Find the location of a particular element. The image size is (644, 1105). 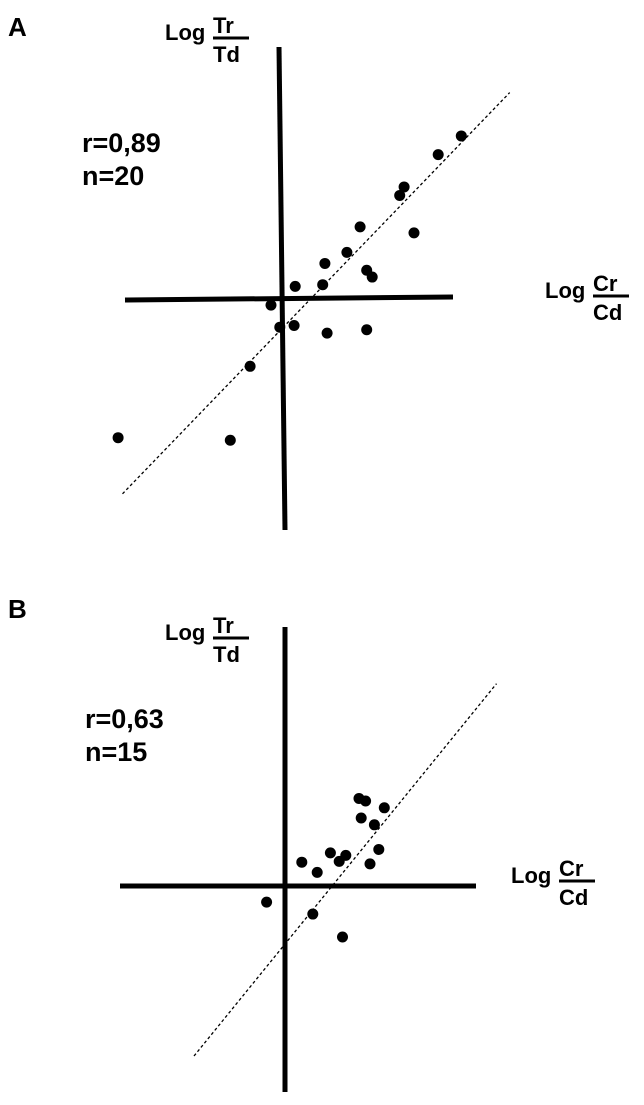

y-axis-line is located at coordinates (282, 288).